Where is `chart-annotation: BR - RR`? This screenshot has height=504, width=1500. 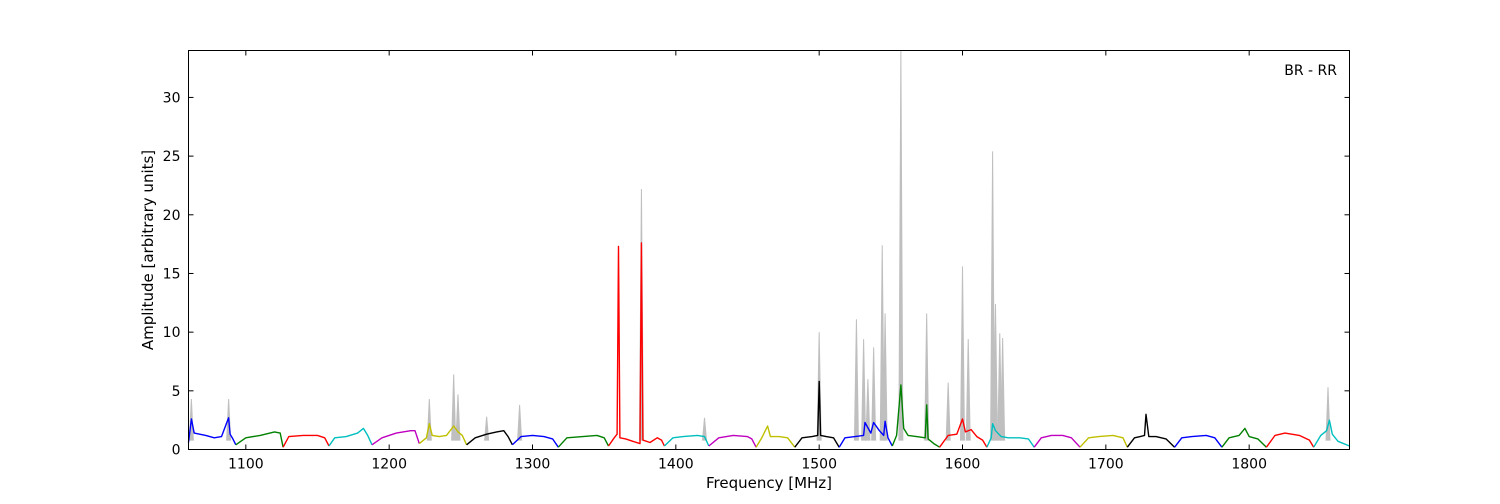 chart-annotation: BR - RR is located at coordinates (1310, 71).